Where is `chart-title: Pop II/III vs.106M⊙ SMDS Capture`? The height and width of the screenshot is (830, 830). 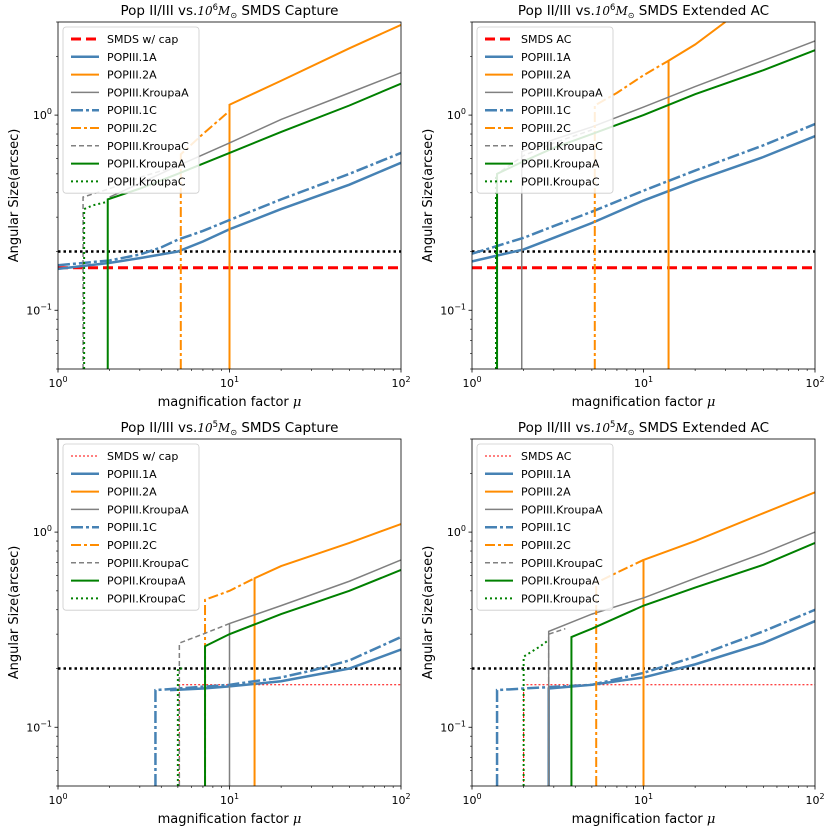 chart-title: Pop II/III vs.106M⊙ SMDS Capture is located at coordinates (230, 11).